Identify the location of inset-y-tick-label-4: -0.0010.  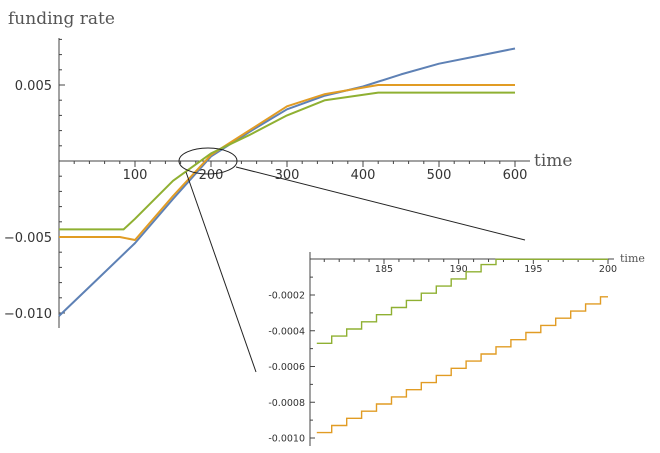
(286, 439).